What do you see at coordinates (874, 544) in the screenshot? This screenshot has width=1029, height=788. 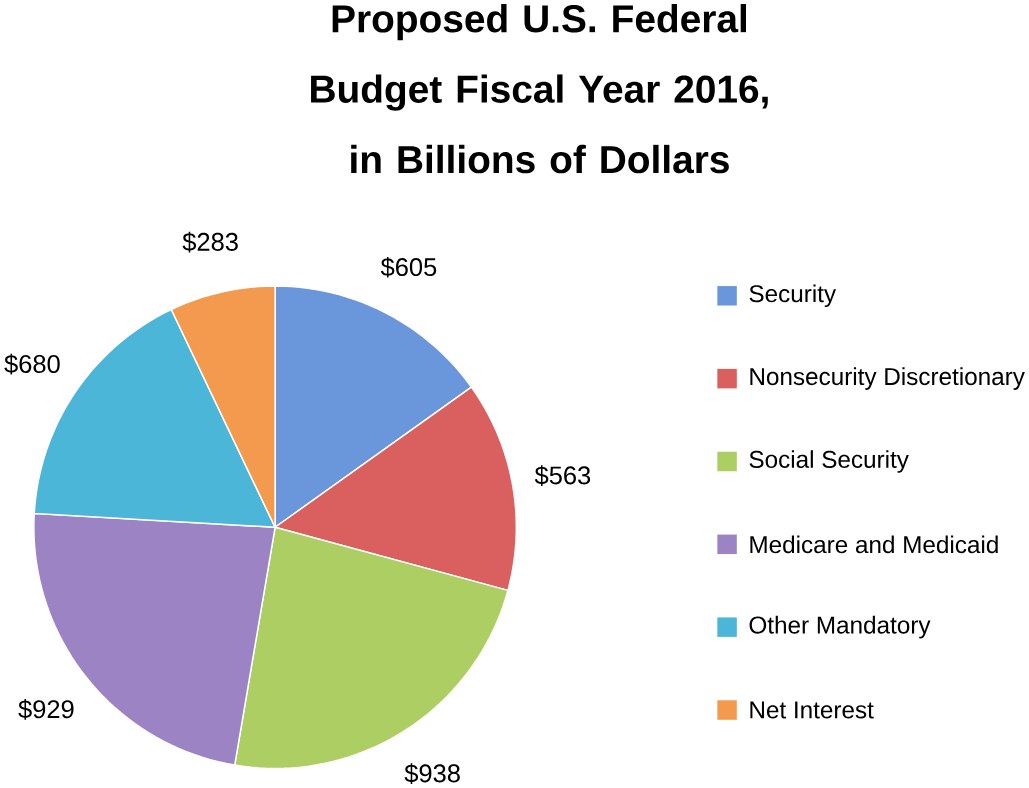 I see `legend-label: Medicare and Medicaid` at bounding box center [874, 544].